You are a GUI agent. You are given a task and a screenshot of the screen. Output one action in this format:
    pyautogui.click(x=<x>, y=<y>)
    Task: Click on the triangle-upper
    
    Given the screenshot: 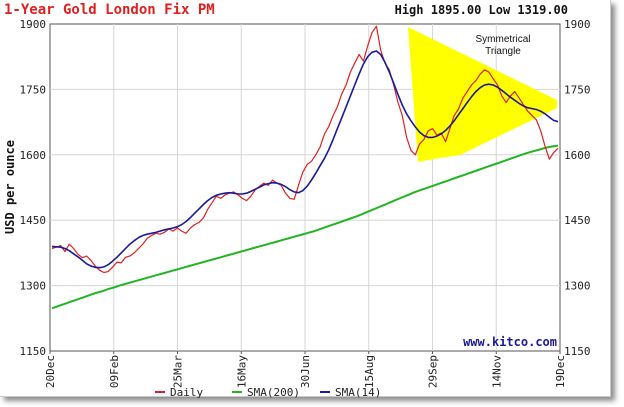 What is the action you would take?
    pyautogui.click(x=482, y=93)
    